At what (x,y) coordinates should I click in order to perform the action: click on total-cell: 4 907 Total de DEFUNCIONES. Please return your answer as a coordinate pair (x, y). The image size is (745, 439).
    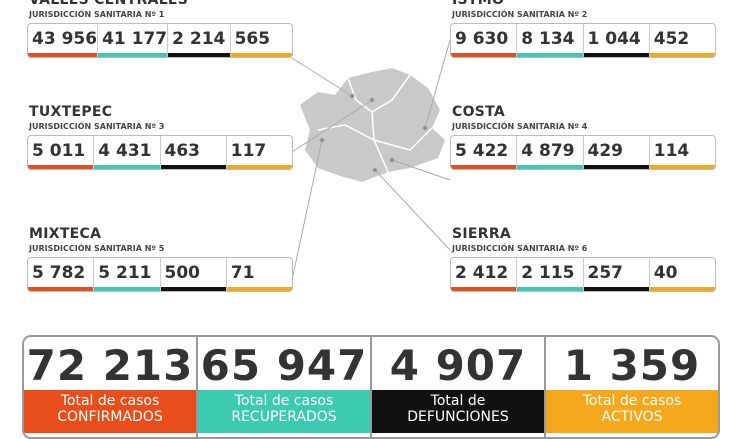
    Looking at the image, I should click on (459, 387).